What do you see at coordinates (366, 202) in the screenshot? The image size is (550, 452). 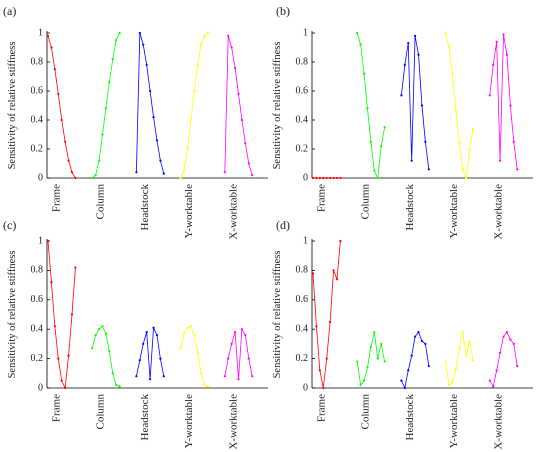 I see `x-tick-label: Column` at bounding box center [366, 202].